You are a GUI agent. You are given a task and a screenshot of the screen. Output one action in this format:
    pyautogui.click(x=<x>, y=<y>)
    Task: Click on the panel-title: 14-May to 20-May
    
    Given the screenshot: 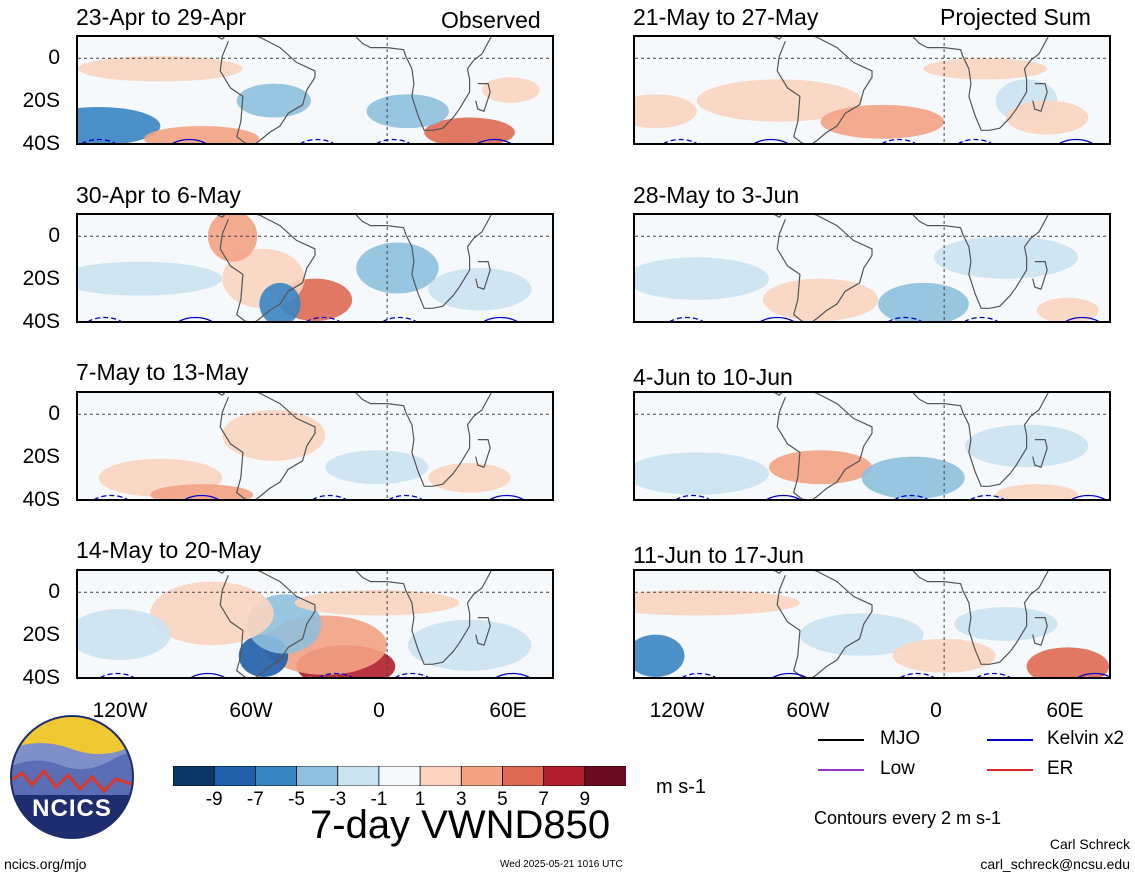 What is the action you would take?
    pyautogui.click(x=169, y=550)
    